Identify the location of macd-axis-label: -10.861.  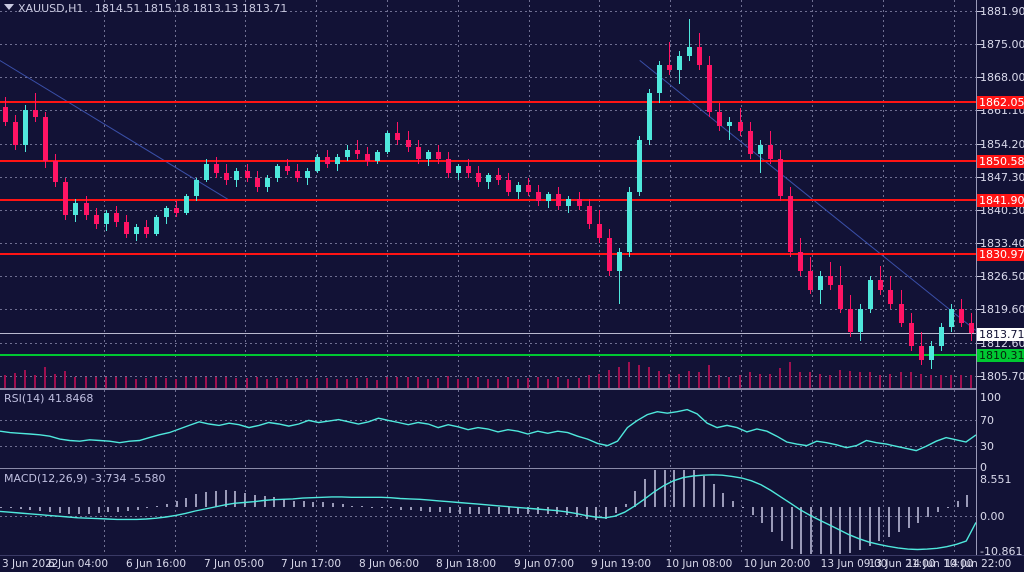
(1001, 551).